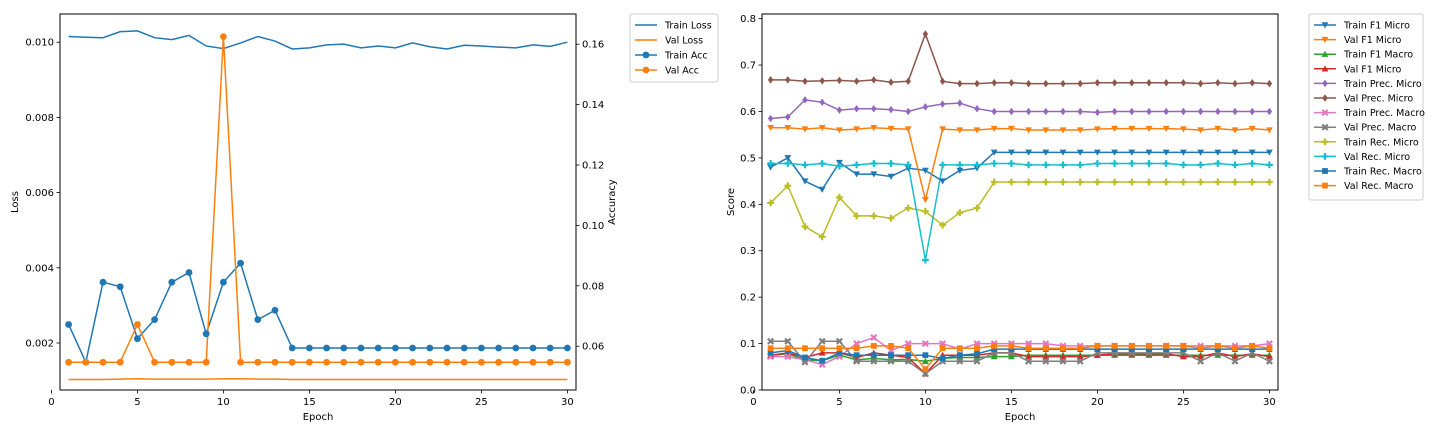 The image size is (1440, 432). What do you see at coordinates (1183, 402) in the screenshot?
I see `x-tick-label: 25` at bounding box center [1183, 402].